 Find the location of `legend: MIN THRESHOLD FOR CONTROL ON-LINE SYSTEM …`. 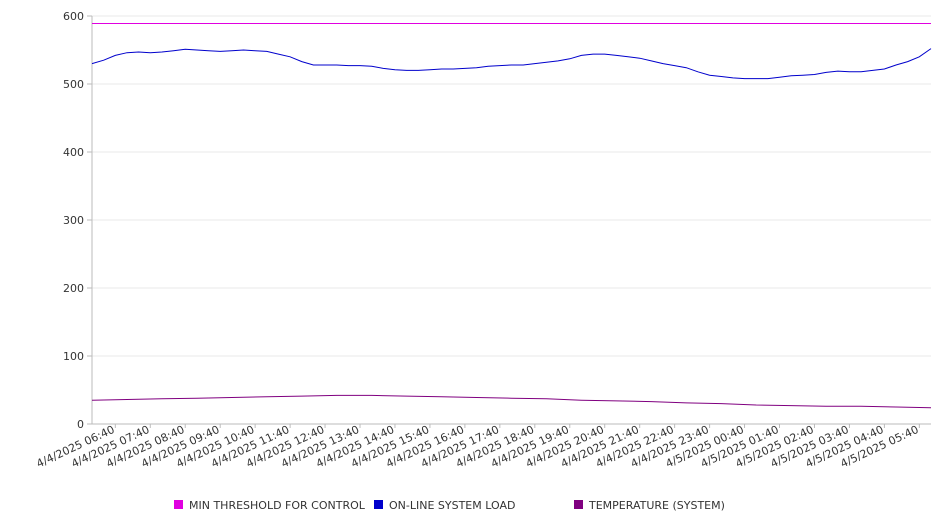

legend: MIN THRESHOLD FOR CONTROL ON-LINE SYSTEM … is located at coordinates (449, 505).